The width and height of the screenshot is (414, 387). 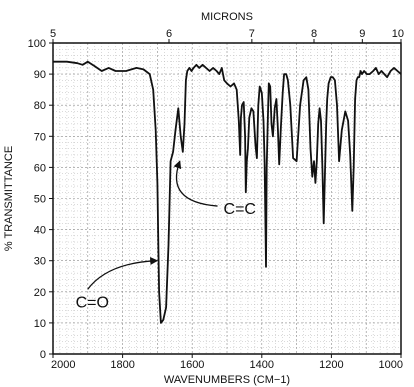 I want to click on y-tick-label: 50, so click(x=40, y=200).